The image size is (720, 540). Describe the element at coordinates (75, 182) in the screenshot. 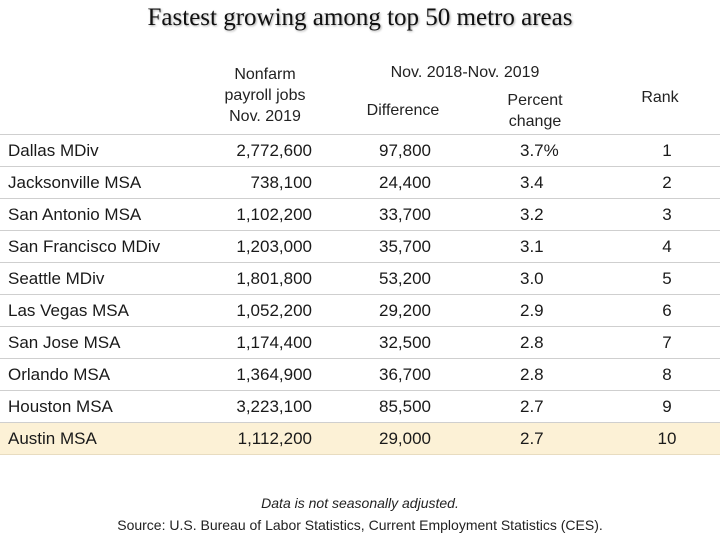

I see `area-cell: Jacksonville MSA` at that location.